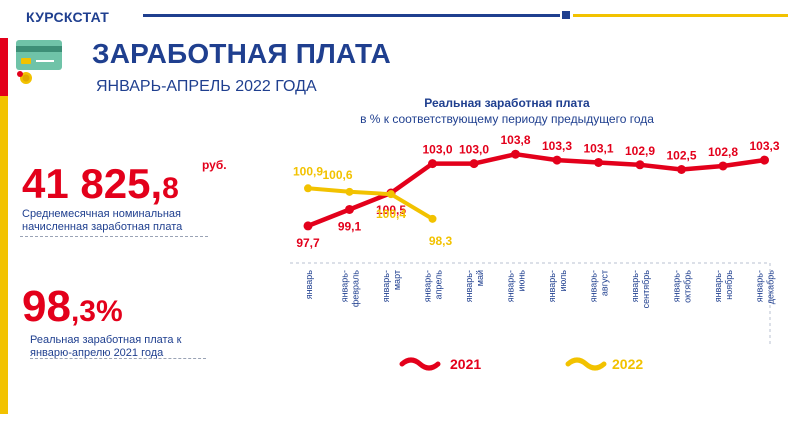 The width and height of the screenshot is (800, 424). Describe the element at coordinates (337, 175) in the screenshot. I see `data-label-2022-2: 100,6` at that location.